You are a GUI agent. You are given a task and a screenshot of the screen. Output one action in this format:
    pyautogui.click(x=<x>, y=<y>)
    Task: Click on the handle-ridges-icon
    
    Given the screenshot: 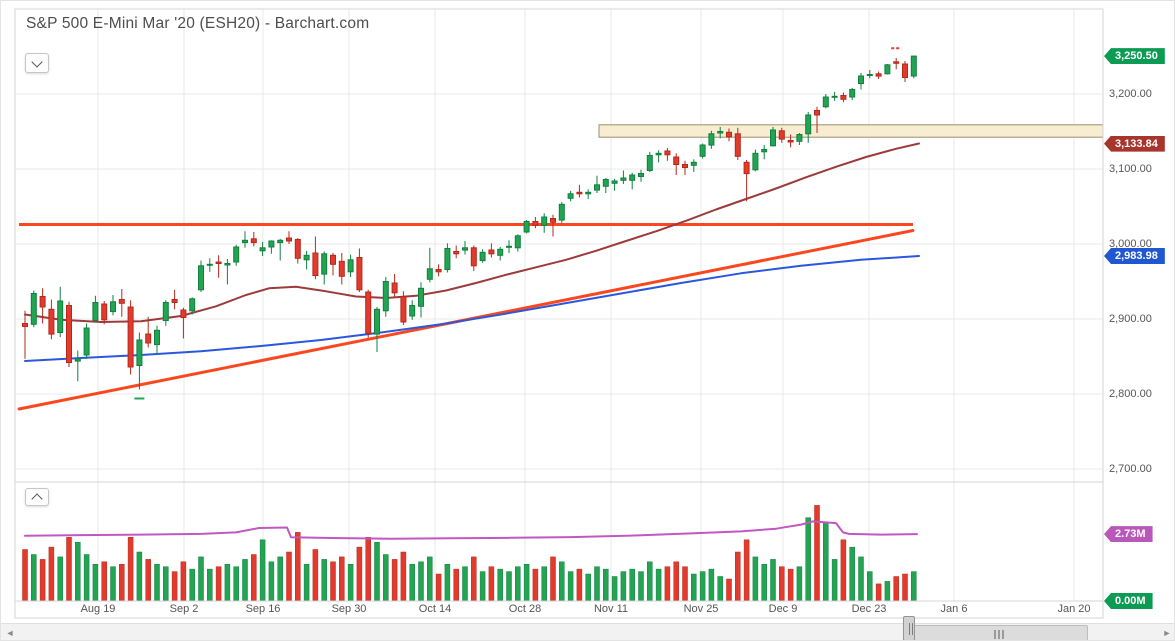 What is the action you would take?
    pyautogui.click(x=909, y=628)
    